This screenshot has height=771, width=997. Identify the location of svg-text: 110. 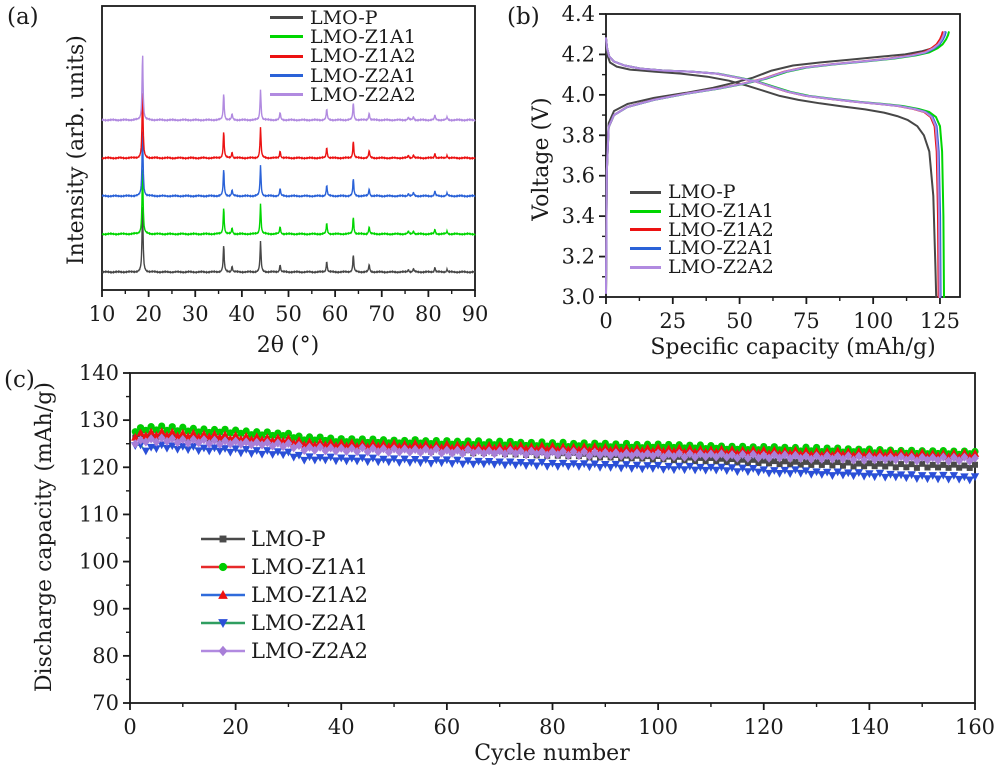
(99, 514).